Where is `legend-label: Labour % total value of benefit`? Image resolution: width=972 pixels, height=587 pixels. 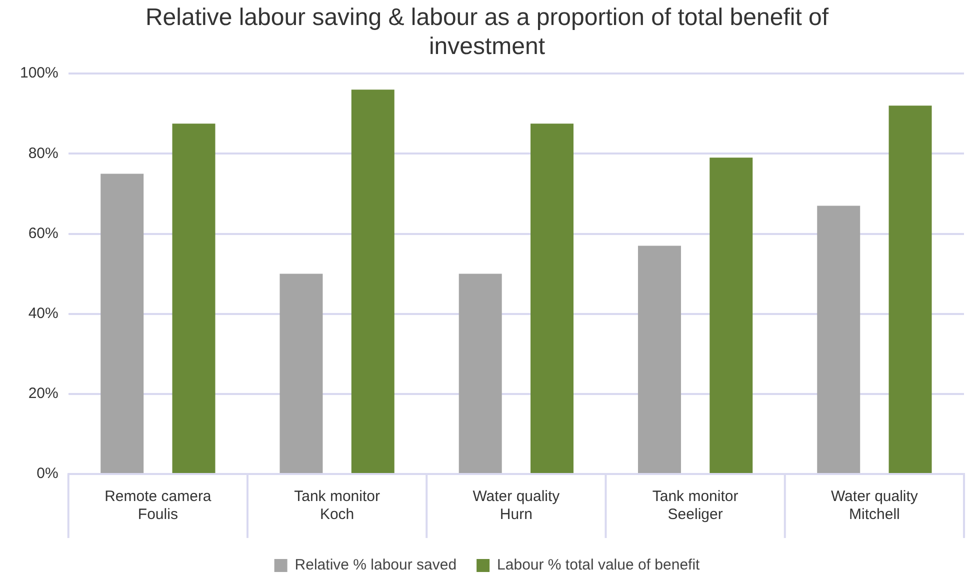 legend-label: Labour % total value of benefit is located at coordinates (599, 565).